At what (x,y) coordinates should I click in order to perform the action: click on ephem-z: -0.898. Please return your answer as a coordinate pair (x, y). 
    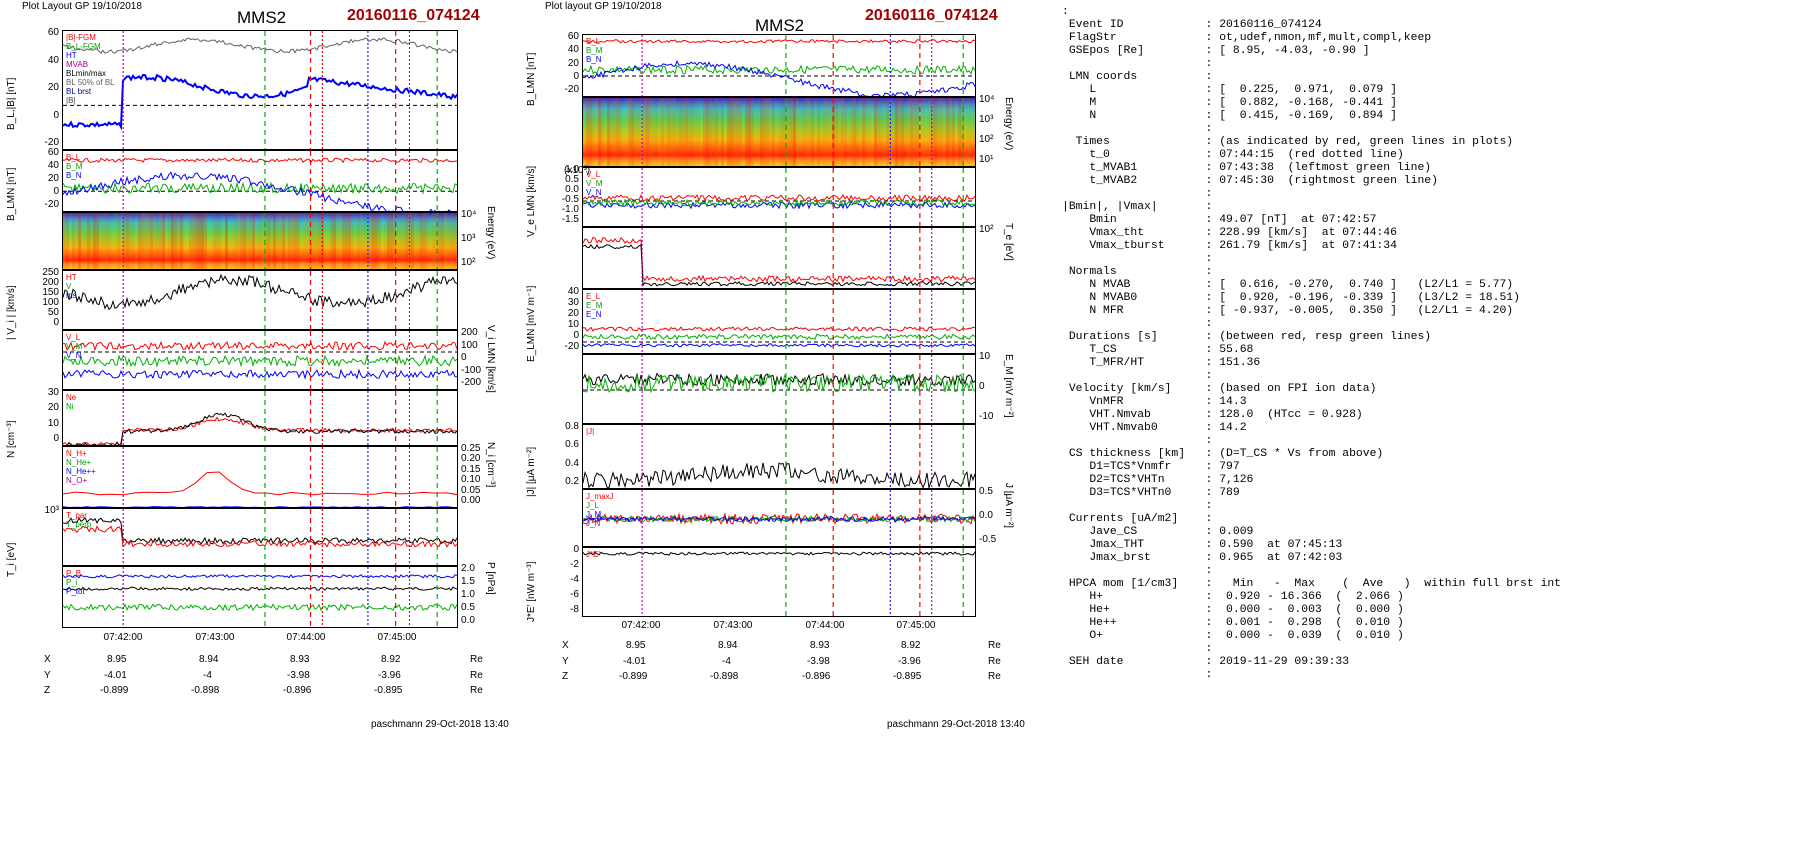
    Looking at the image, I should click on (724, 676).